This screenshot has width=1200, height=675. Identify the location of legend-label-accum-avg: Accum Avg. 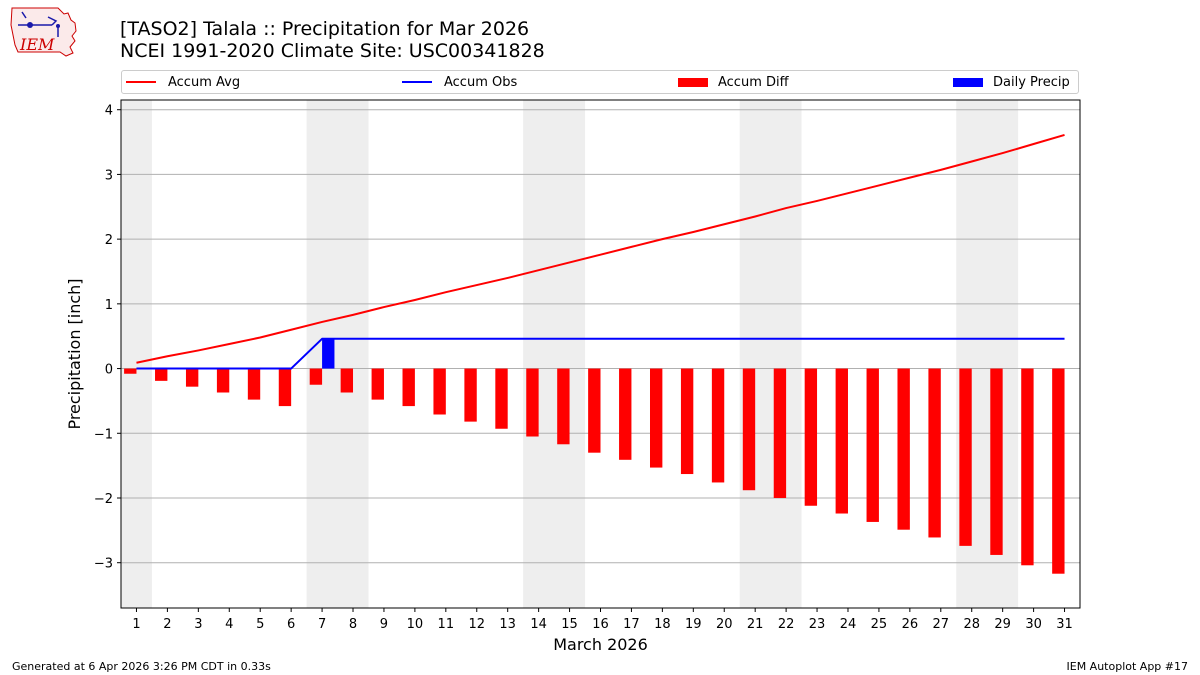
(204, 82).